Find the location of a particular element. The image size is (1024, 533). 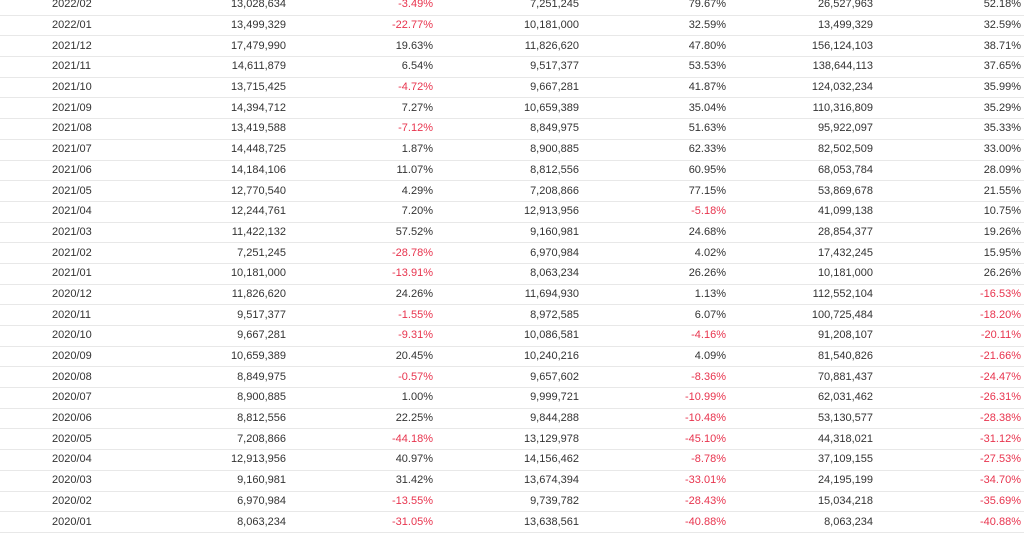

mom-change-cell: 31.42% is located at coordinates (359, 481).